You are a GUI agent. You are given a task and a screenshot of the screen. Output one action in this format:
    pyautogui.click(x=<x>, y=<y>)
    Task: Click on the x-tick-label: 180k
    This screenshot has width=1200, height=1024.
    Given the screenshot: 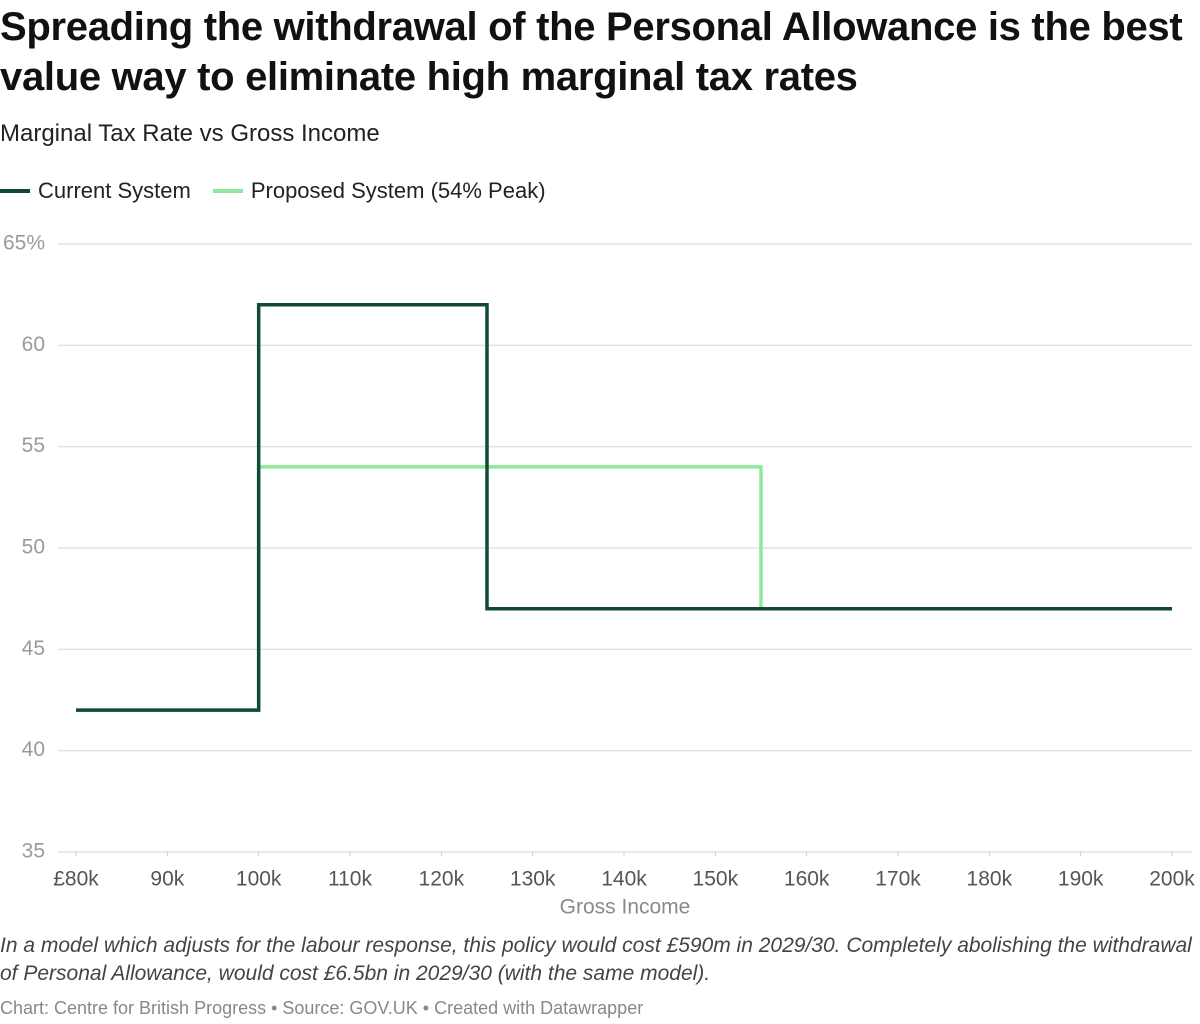 What is the action you would take?
    pyautogui.click(x=990, y=879)
    